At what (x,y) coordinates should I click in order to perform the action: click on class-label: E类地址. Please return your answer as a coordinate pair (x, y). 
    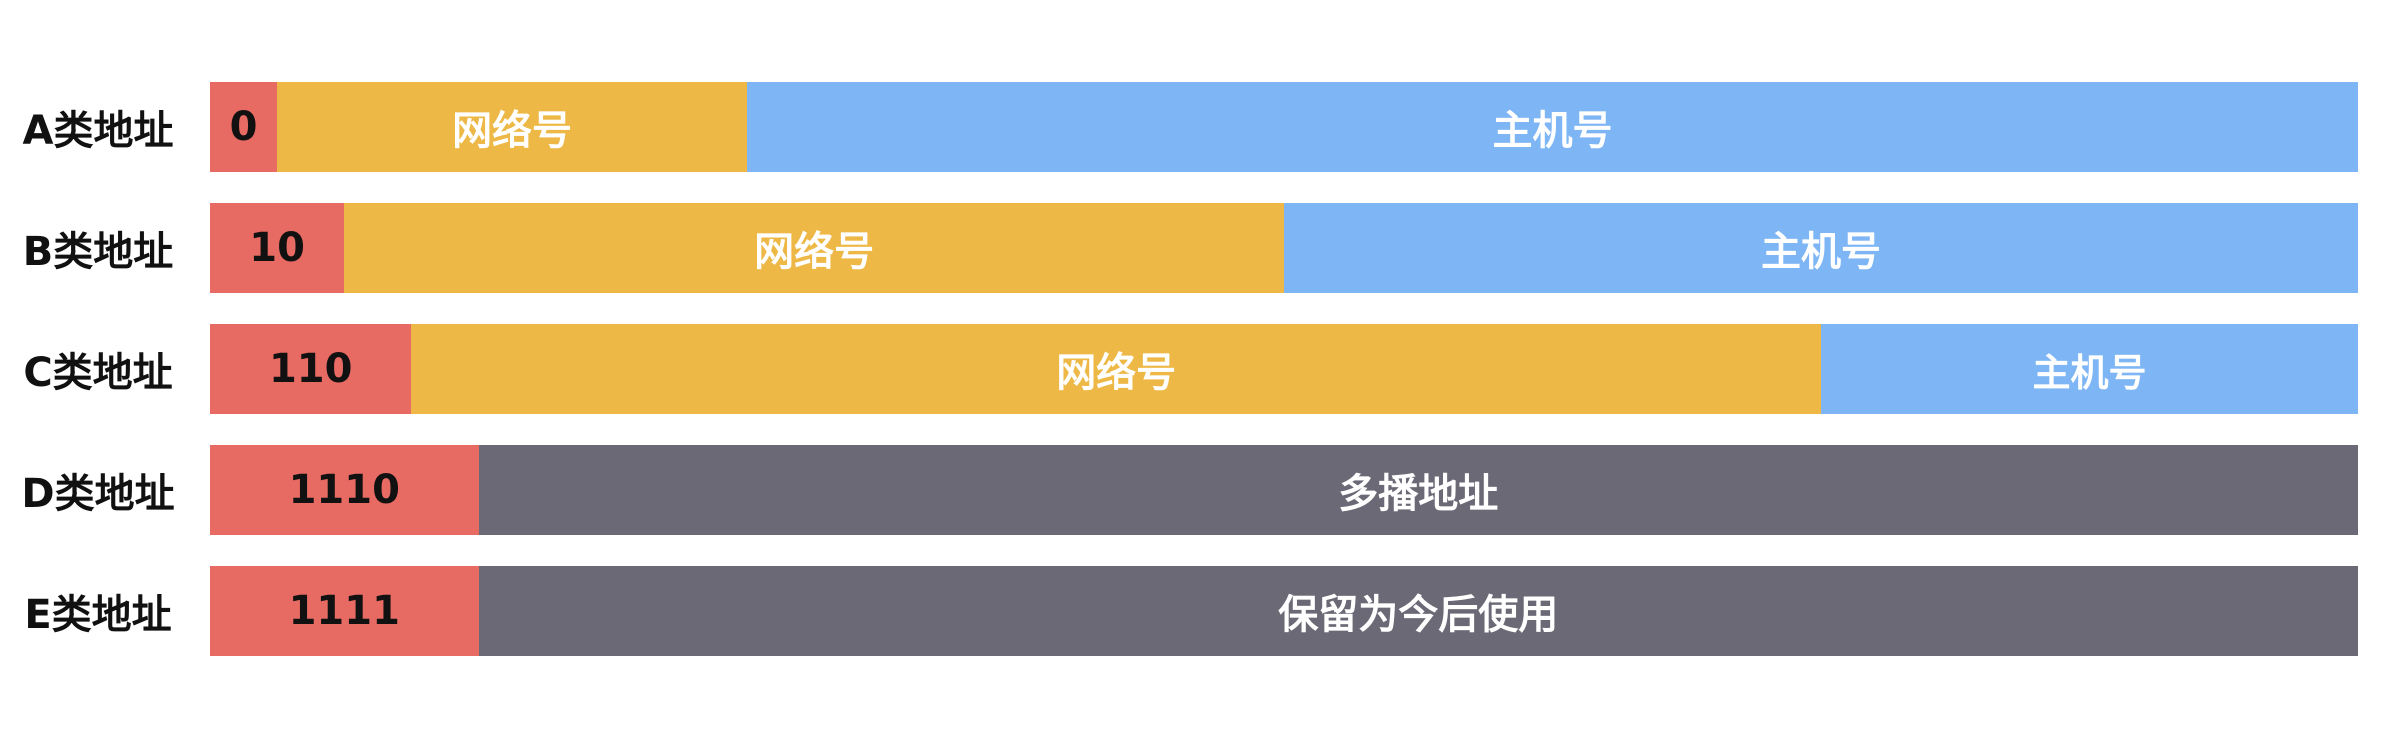
    Looking at the image, I should click on (98, 615).